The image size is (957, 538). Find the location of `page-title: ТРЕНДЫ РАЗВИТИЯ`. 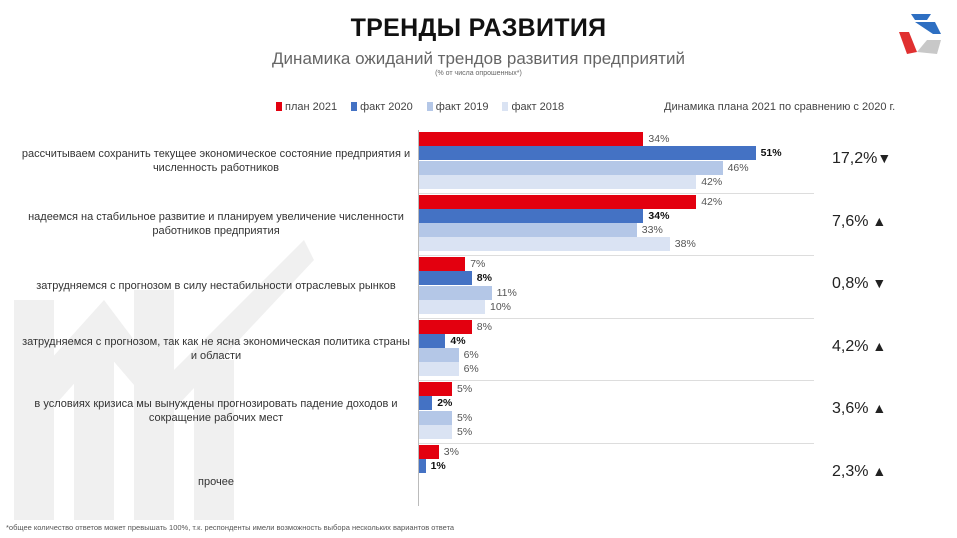

page-title: ТРЕНДЫ РАЗВИТИЯ is located at coordinates (478, 28).